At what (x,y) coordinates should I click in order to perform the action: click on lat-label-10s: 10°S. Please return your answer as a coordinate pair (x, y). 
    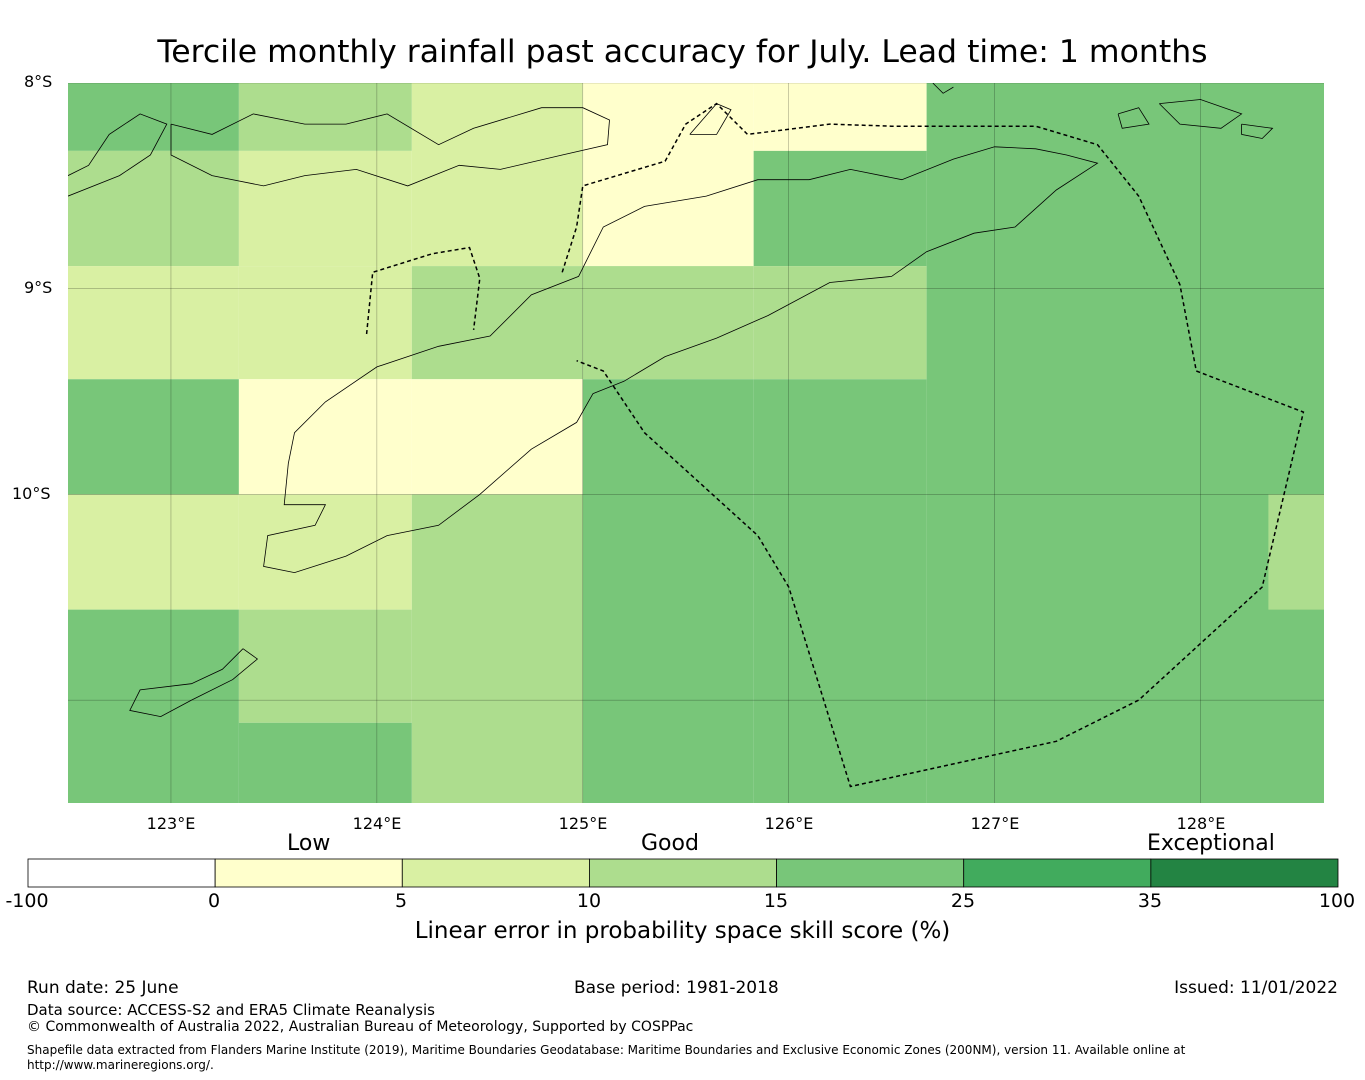
    Looking at the image, I should click on (31, 493).